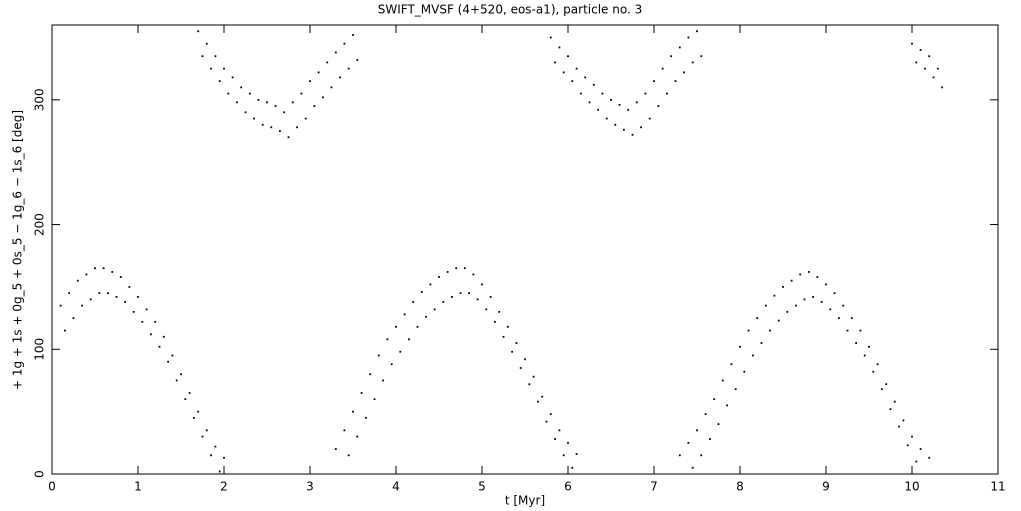 This screenshot has height=511, width=1021. Describe the element at coordinates (826, 487) in the screenshot. I see `x-tick-label: 9` at that location.